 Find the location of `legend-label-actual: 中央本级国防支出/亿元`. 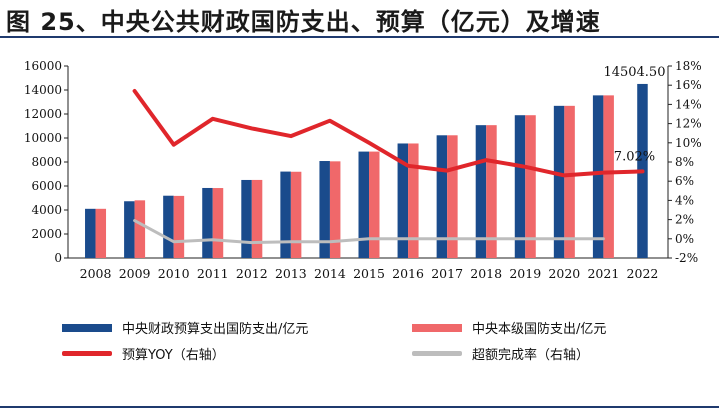

legend-label-actual: 中央本级国防支出/亿元 is located at coordinates (539, 329).